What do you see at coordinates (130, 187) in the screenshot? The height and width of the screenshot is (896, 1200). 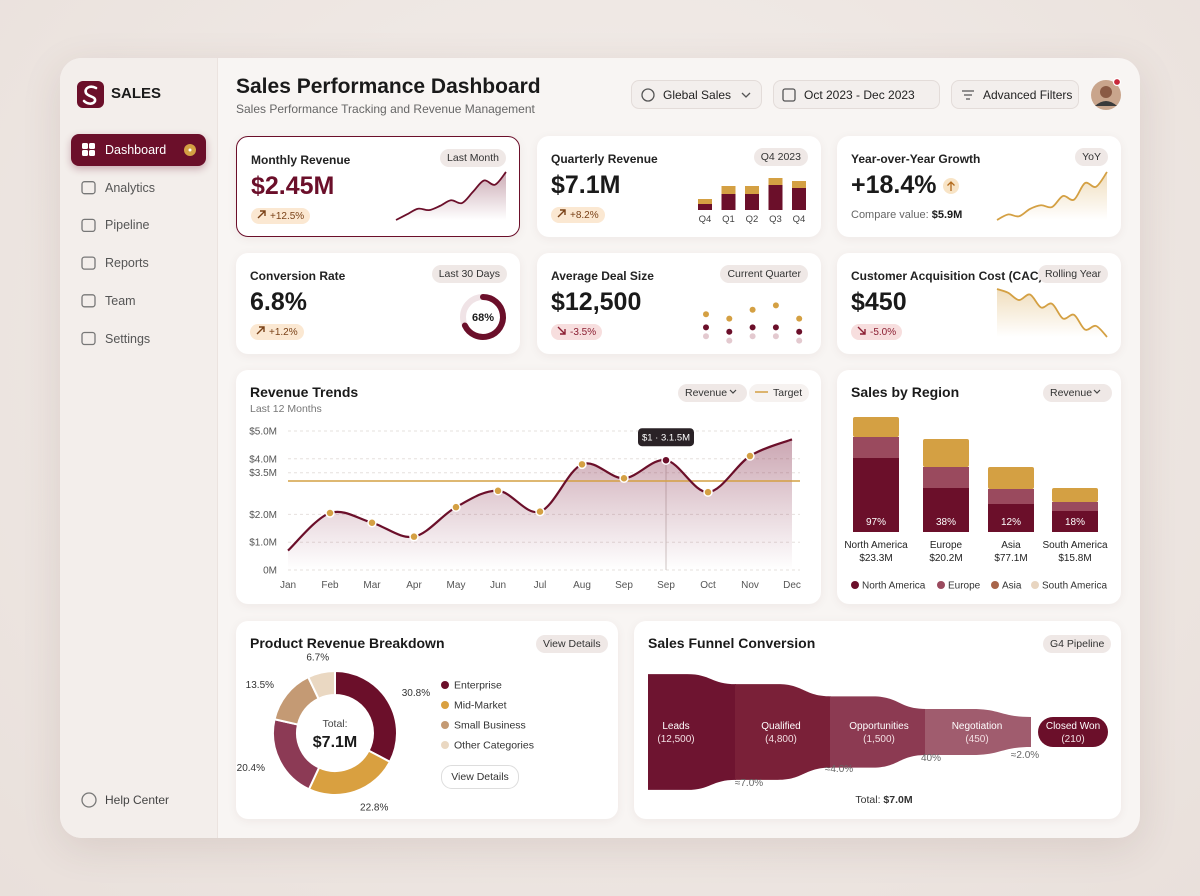 I see `nav-label: Analytics` at bounding box center [130, 187].